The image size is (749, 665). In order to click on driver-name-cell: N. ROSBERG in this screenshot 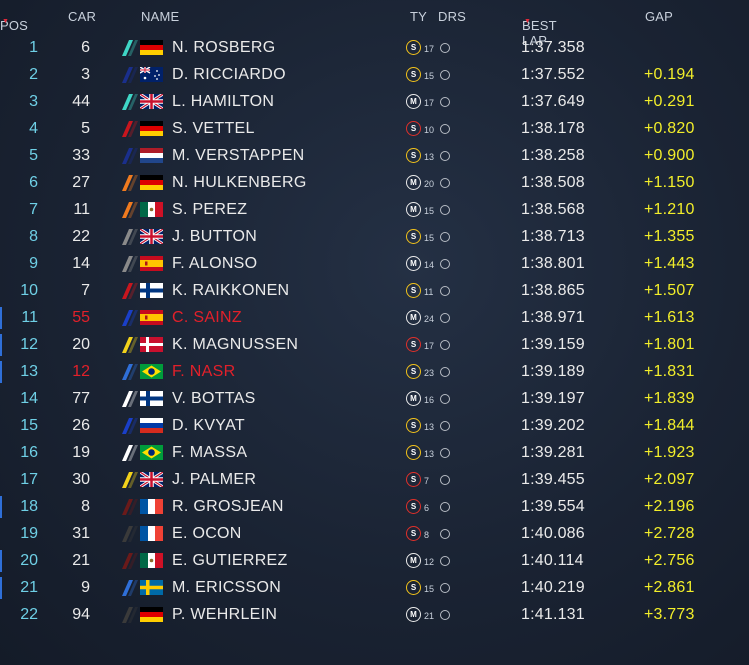, I will do `click(224, 47)`.